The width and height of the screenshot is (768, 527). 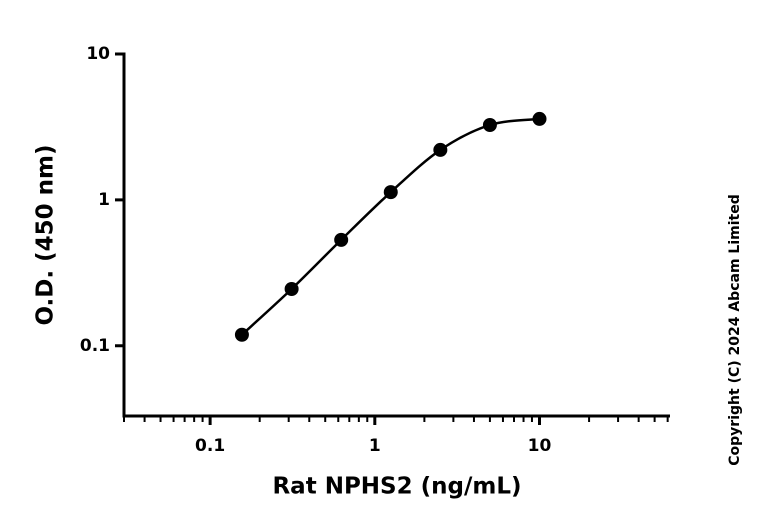 What do you see at coordinates (95, 346) in the screenshot?
I see `y-tick-label: 0.1` at bounding box center [95, 346].